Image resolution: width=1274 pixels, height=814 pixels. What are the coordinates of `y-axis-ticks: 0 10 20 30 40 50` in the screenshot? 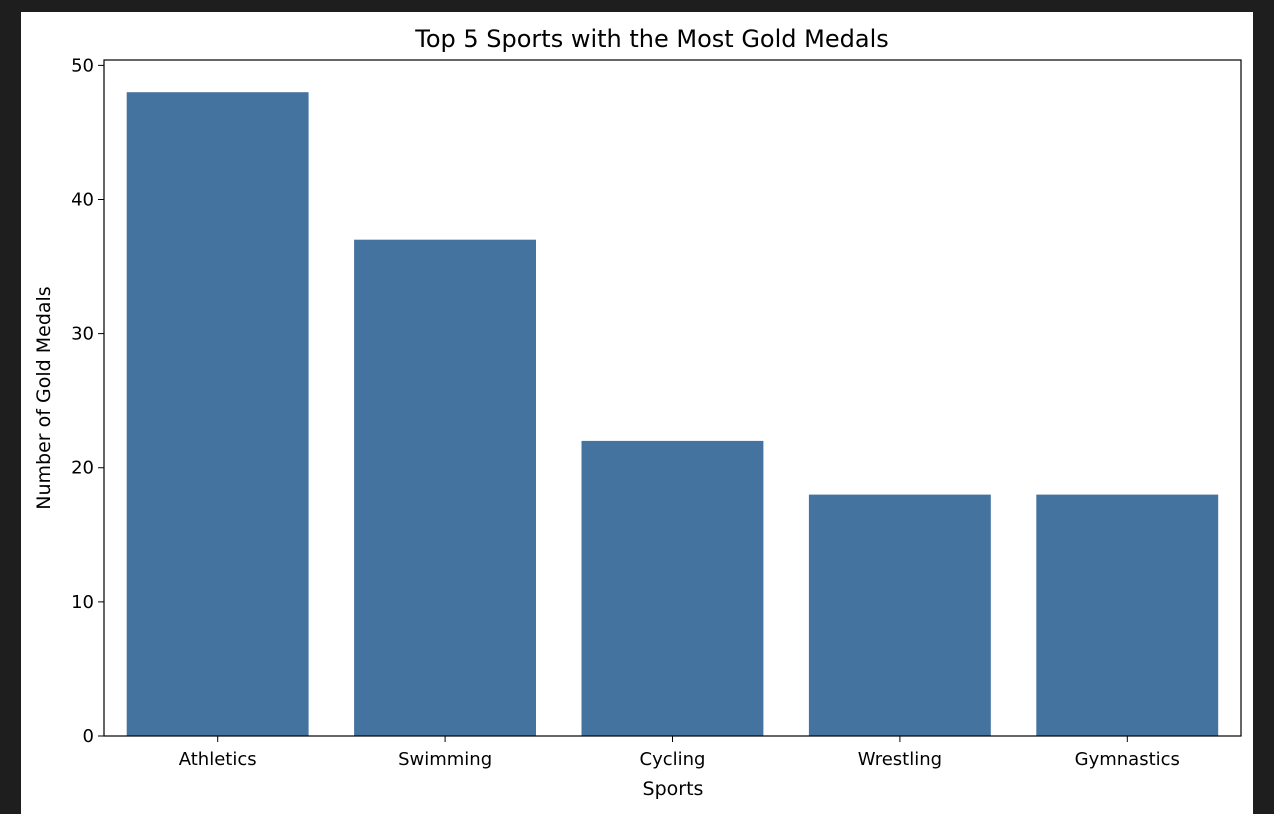 It's located at (87, 401).